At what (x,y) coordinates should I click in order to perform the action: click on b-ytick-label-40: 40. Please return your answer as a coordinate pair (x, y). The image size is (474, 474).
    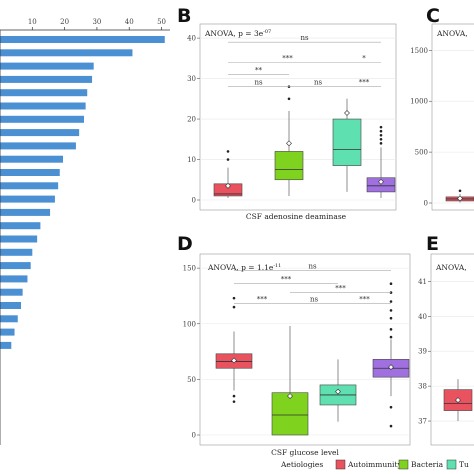
    Looking at the image, I should click on (191, 39).